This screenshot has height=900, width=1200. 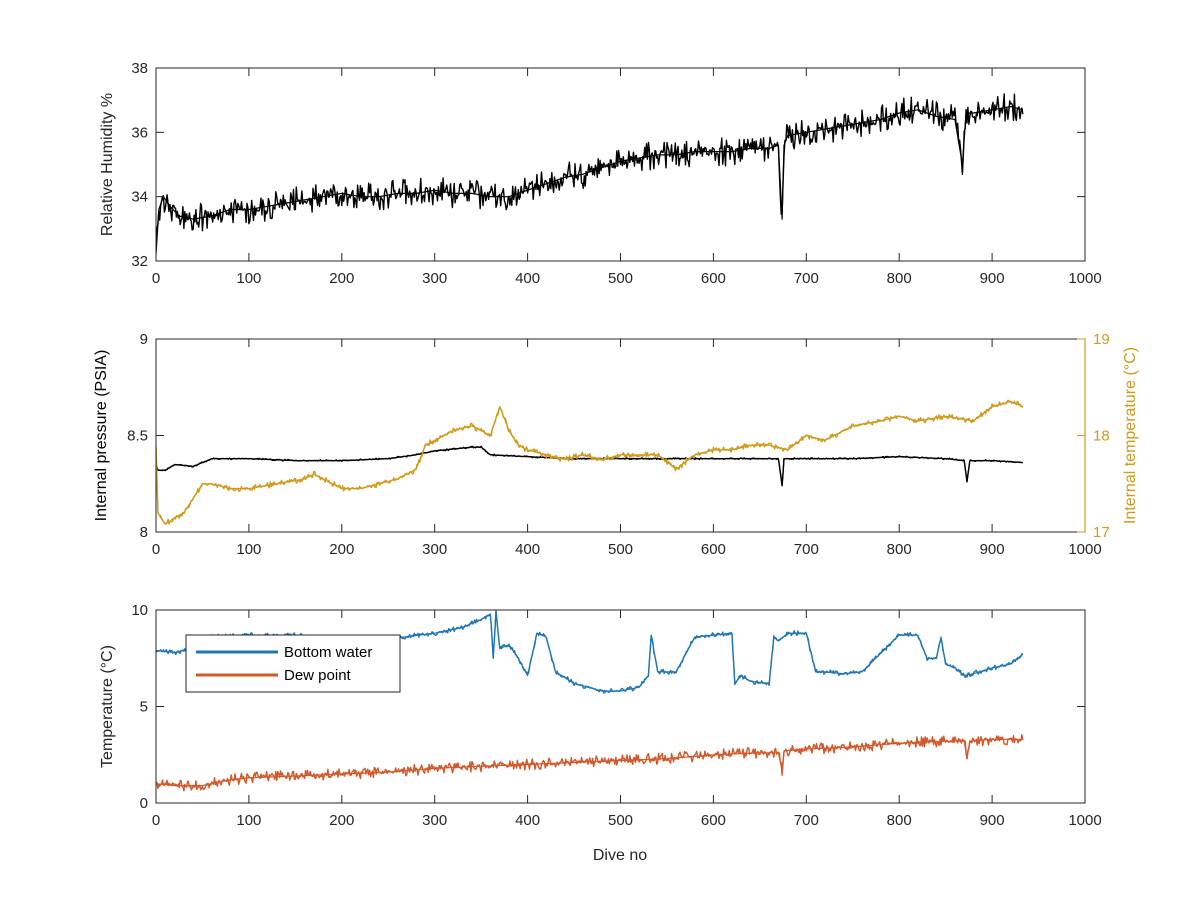 What do you see at coordinates (589, 180) in the screenshot?
I see `humidity-series-trend` at bounding box center [589, 180].